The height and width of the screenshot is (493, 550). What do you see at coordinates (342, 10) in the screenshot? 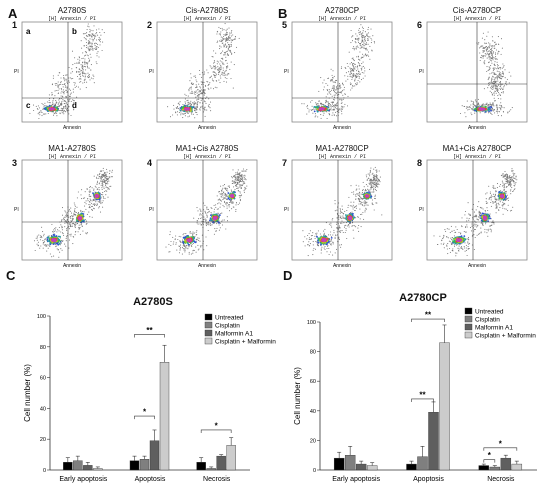
I see `plot-title: A2780CP` at bounding box center [342, 10].